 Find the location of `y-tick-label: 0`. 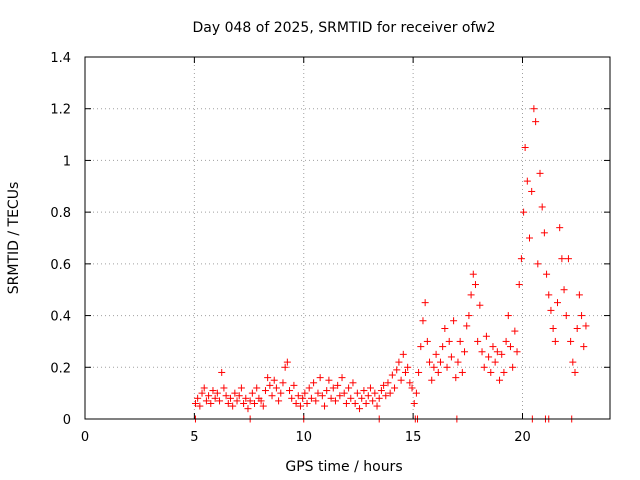

y-tick-label: 0 is located at coordinates (67, 420).